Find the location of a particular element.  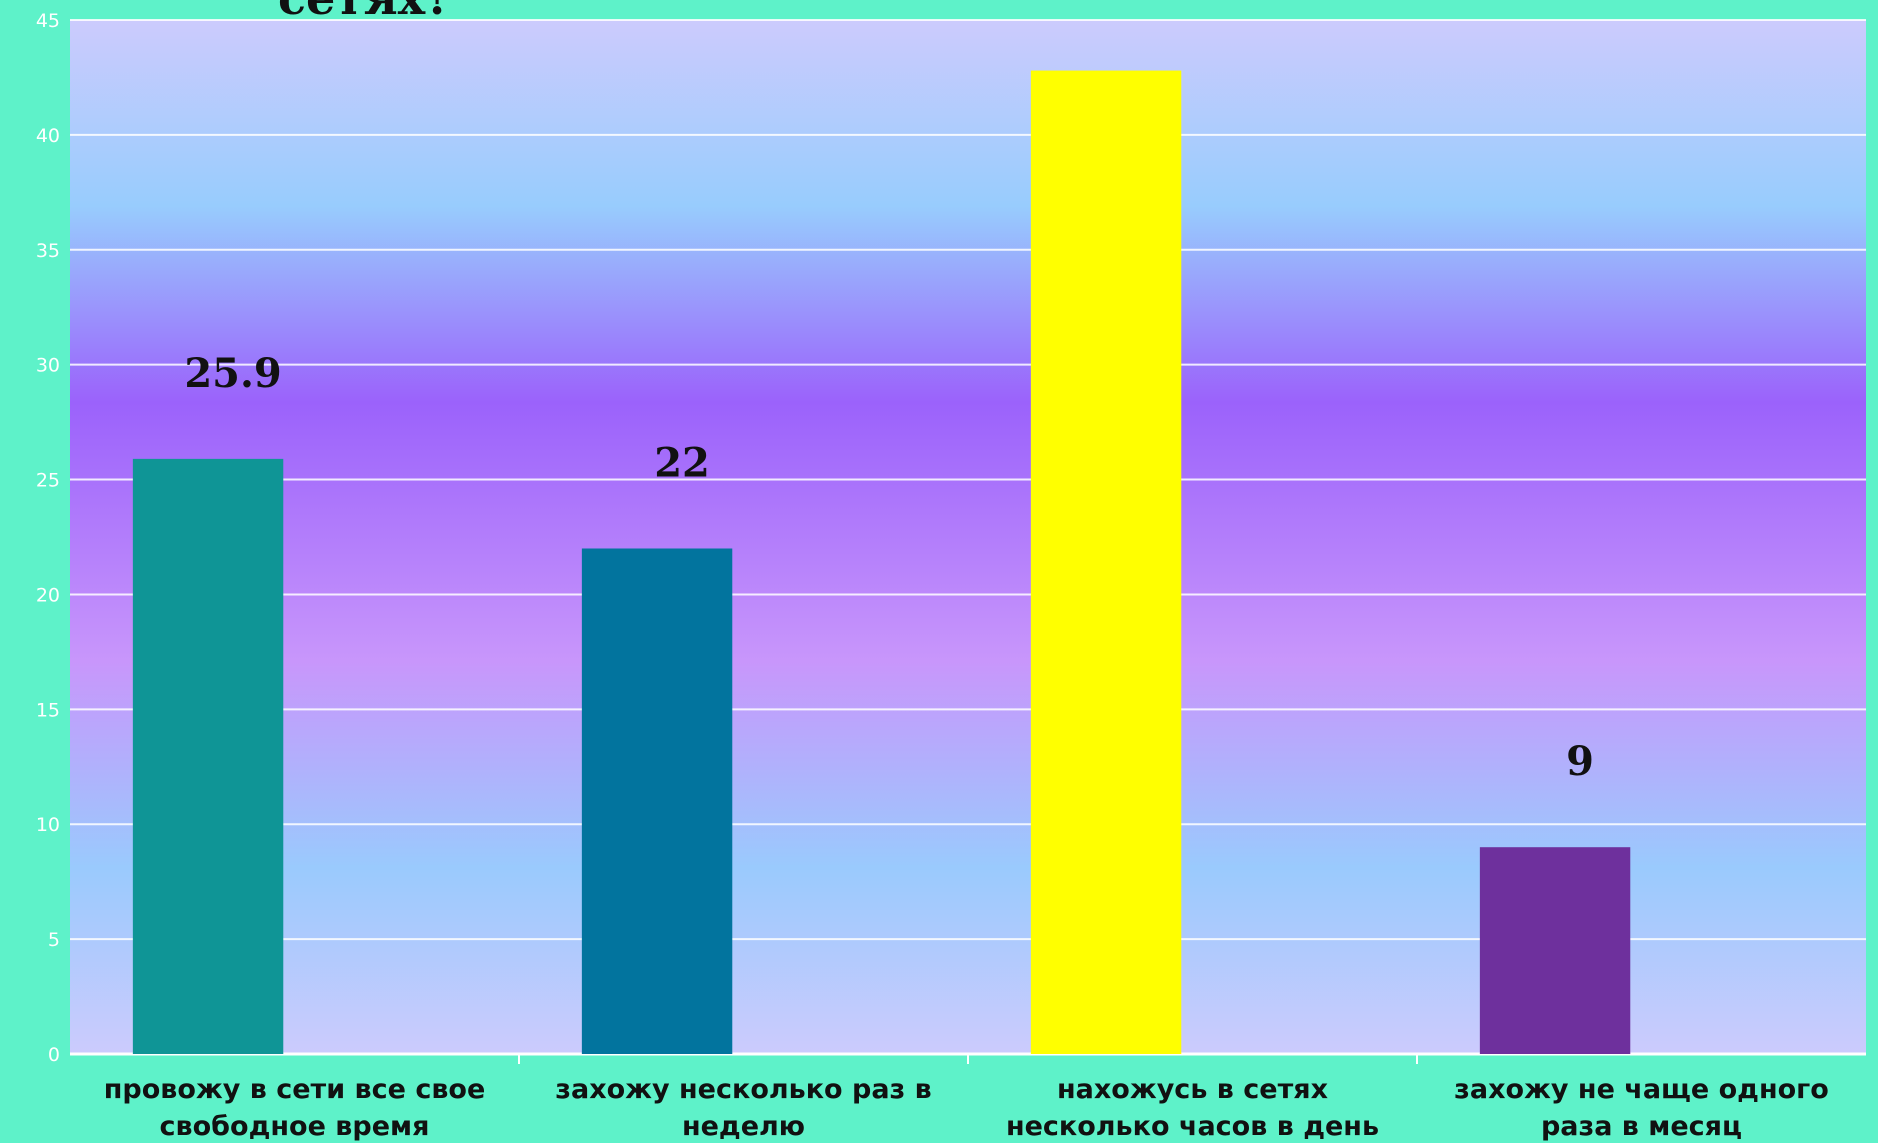

y-axis-ticks: 0 5 10 15 20 25 30 35 40 45 is located at coordinates (48, 538).